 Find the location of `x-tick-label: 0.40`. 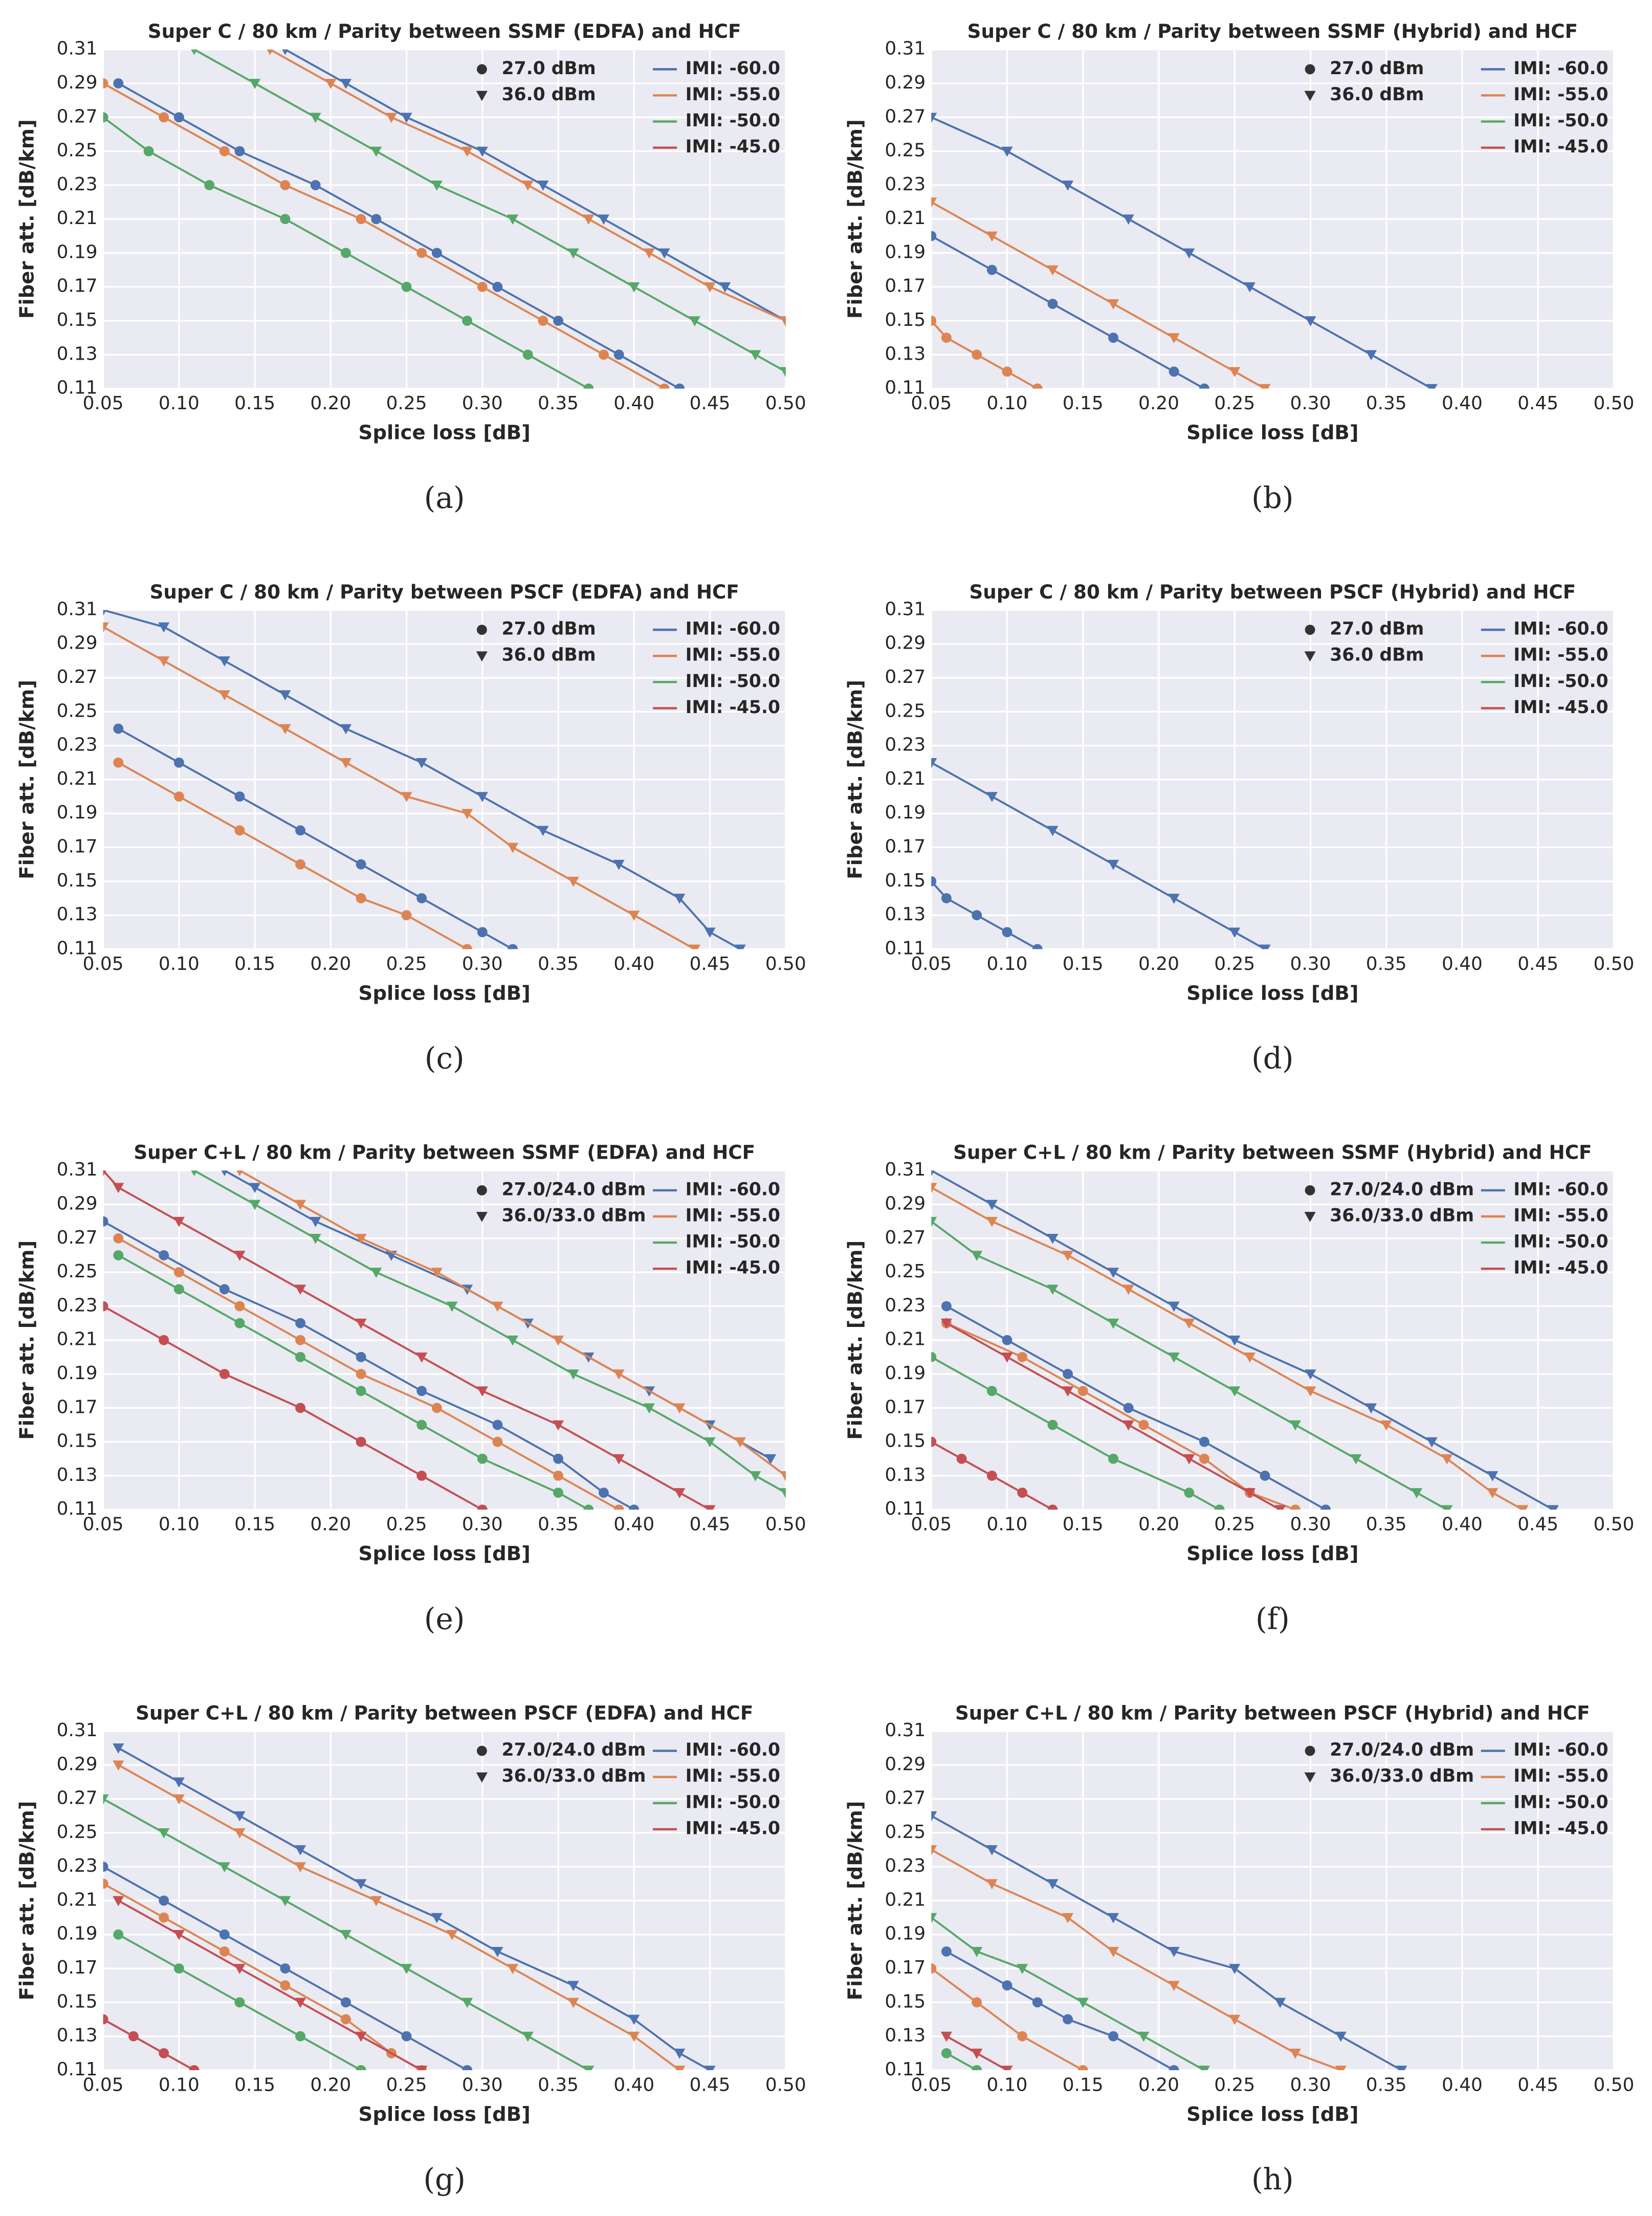

x-tick-label: 0.40 is located at coordinates (633, 964).